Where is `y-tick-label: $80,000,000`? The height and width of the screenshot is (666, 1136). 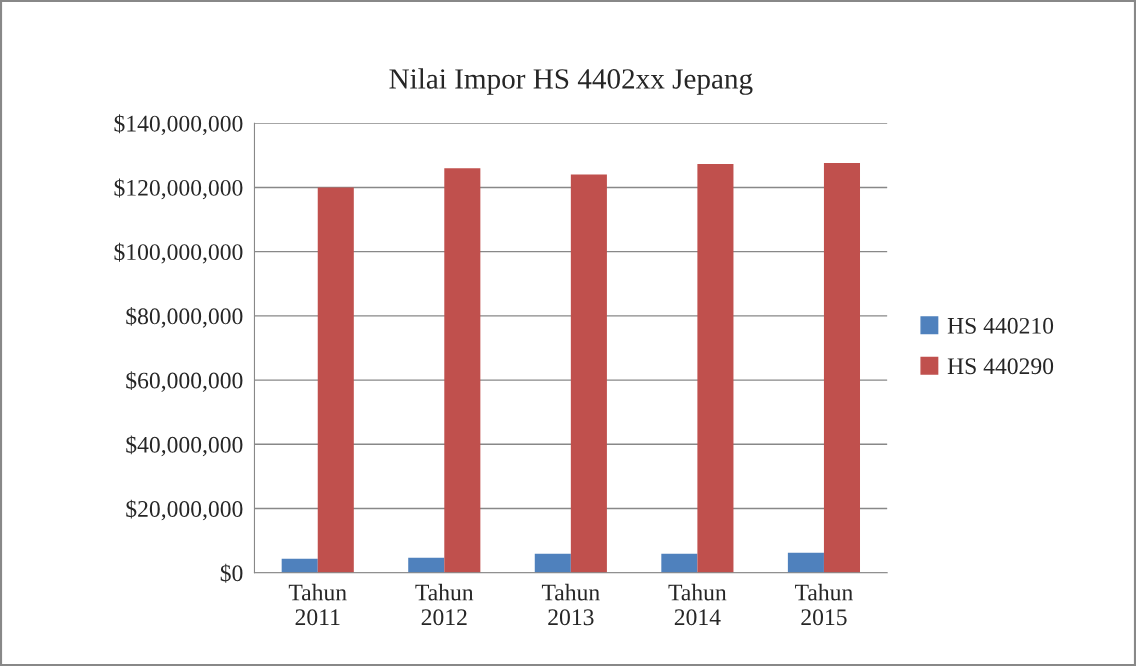 y-tick-label: $80,000,000 is located at coordinates (184, 317).